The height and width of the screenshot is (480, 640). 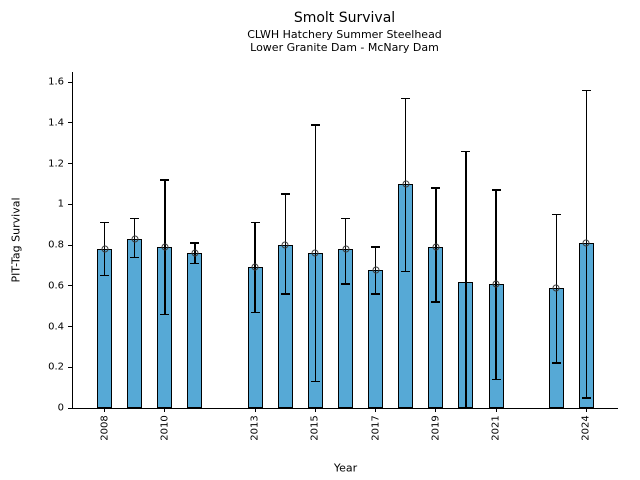 What do you see at coordinates (315, 253) in the screenshot?
I see `point-marker-2015` at bounding box center [315, 253].